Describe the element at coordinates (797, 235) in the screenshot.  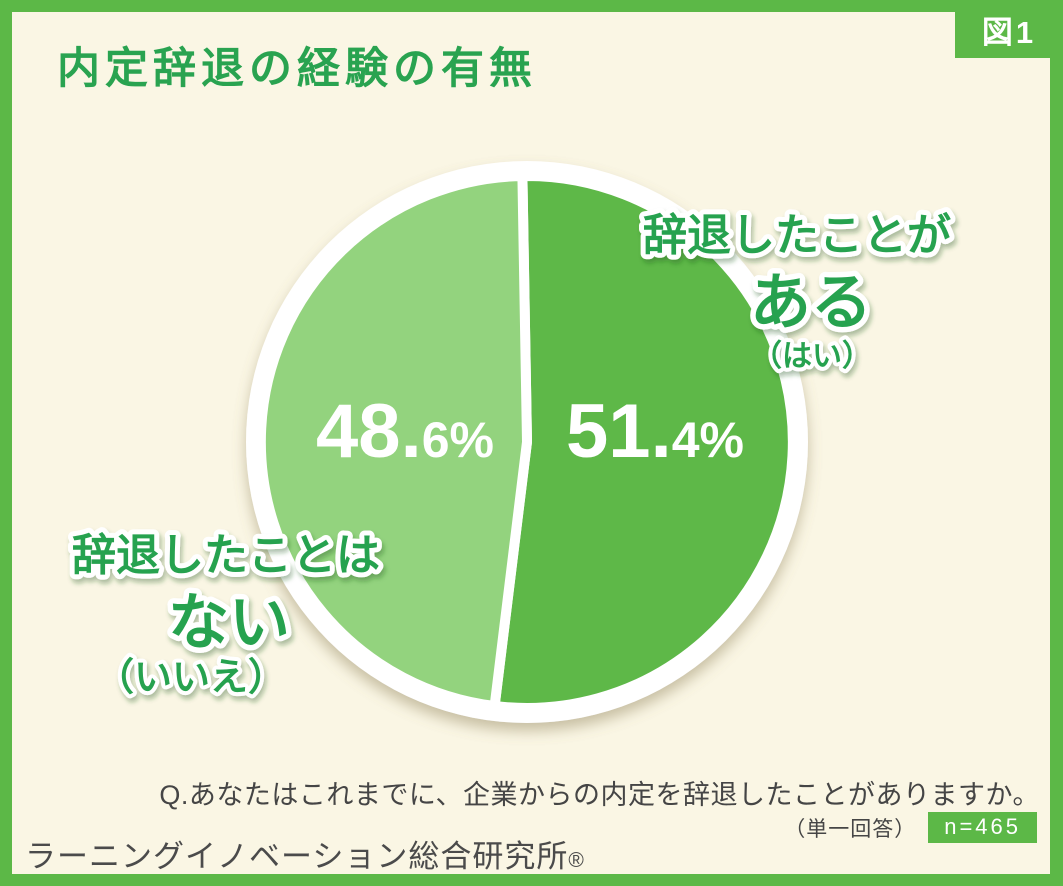
I see `label-yes-line1: 辞退したことが` at that location.